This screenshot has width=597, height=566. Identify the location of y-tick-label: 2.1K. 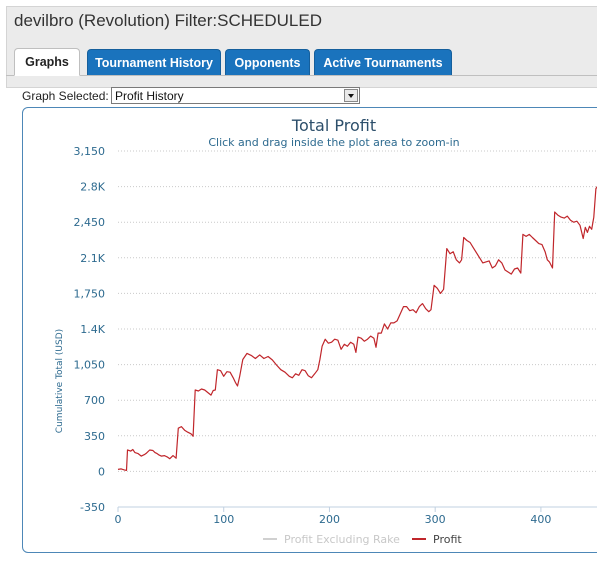
(92, 258).